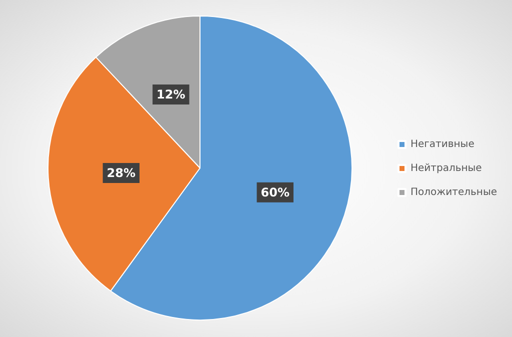 Image resolution: width=512 pixels, height=337 pixels. Describe the element at coordinates (446, 168) in the screenshot. I see `legend-label: Нейтральные` at that location.